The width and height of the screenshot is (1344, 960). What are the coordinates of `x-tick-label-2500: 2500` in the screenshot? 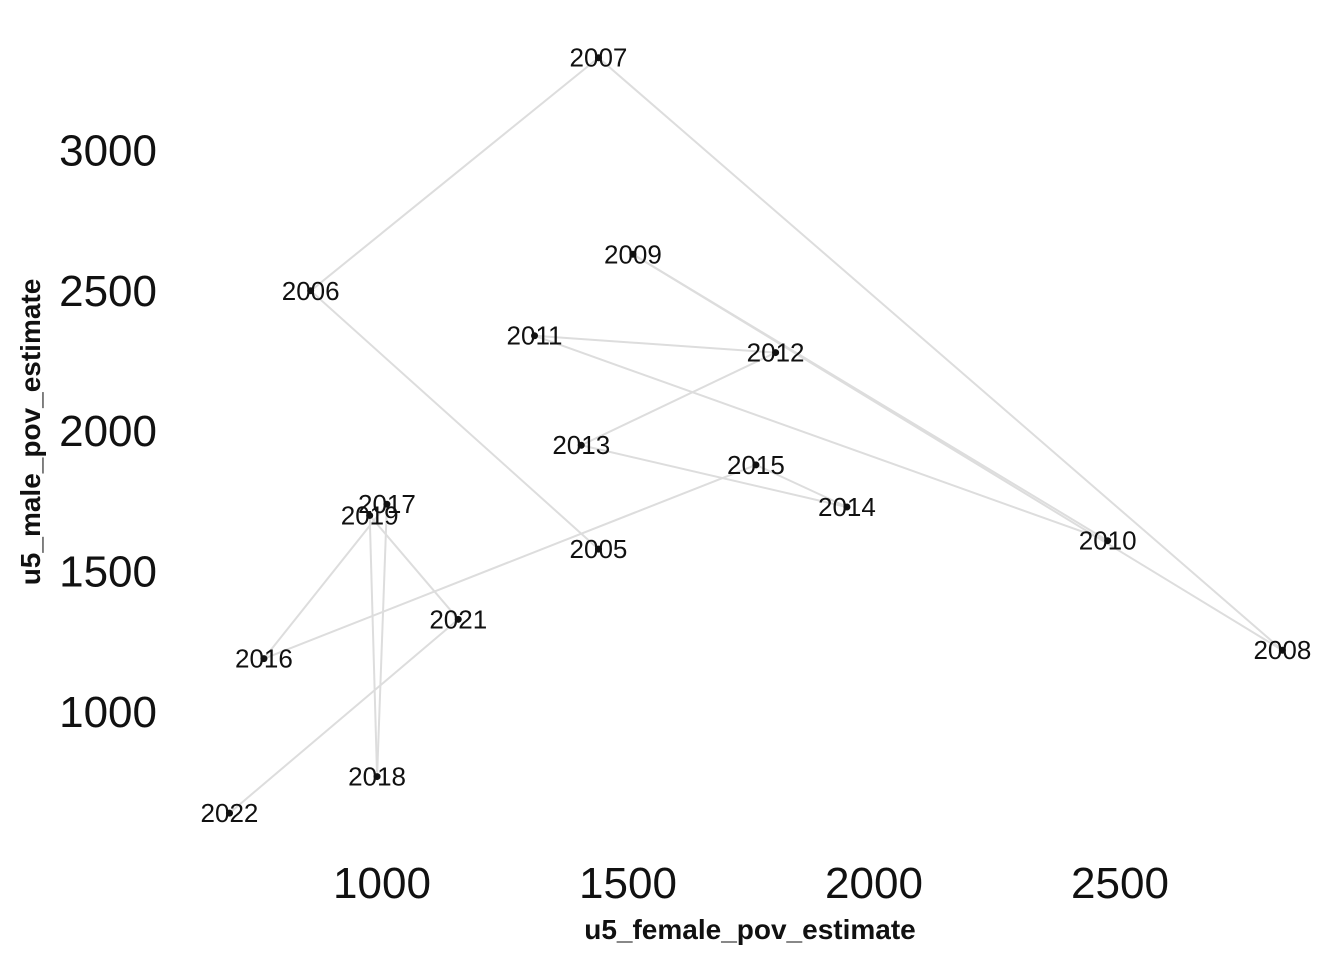 It's located at (1120, 883).